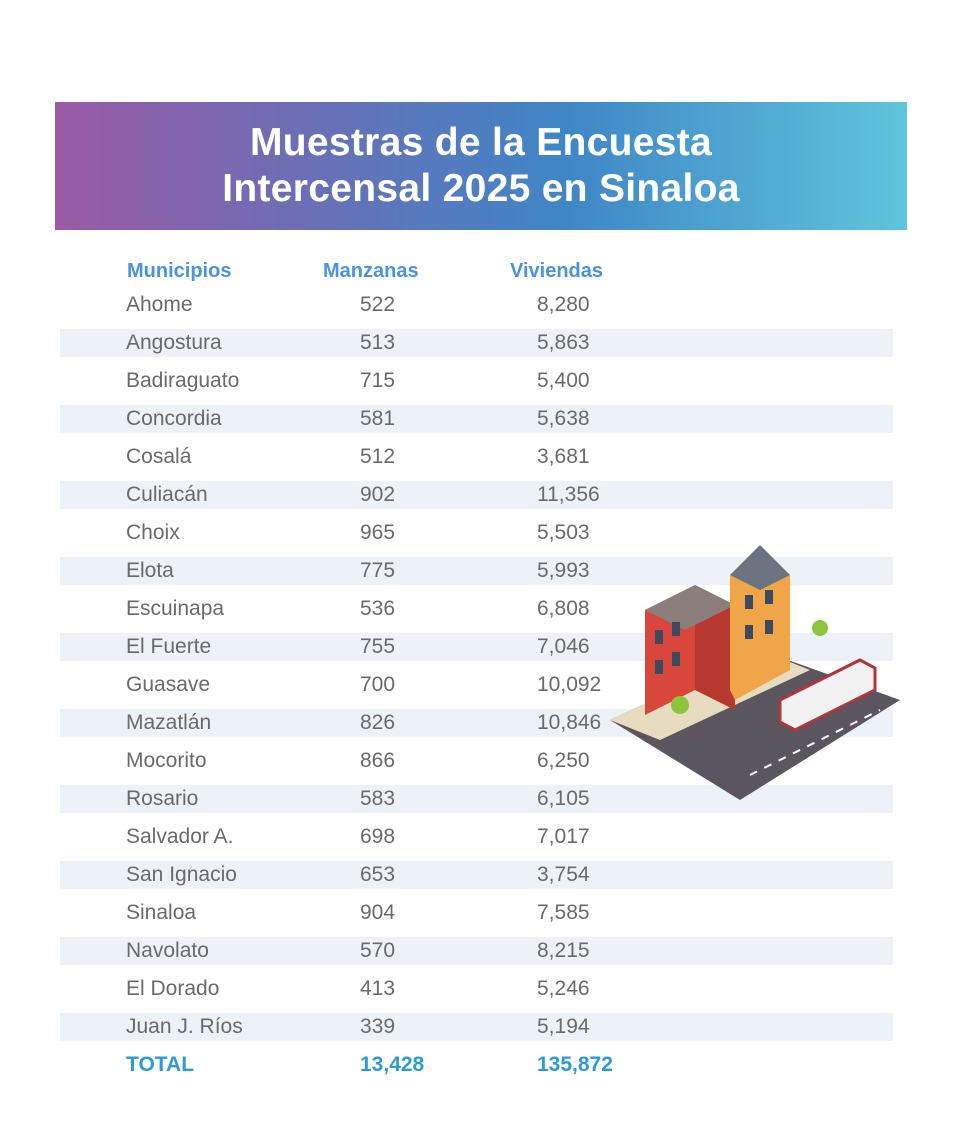 This screenshot has width=962, height=1124. What do you see at coordinates (378, 760) in the screenshot?
I see `cell-manzanas: 866` at bounding box center [378, 760].